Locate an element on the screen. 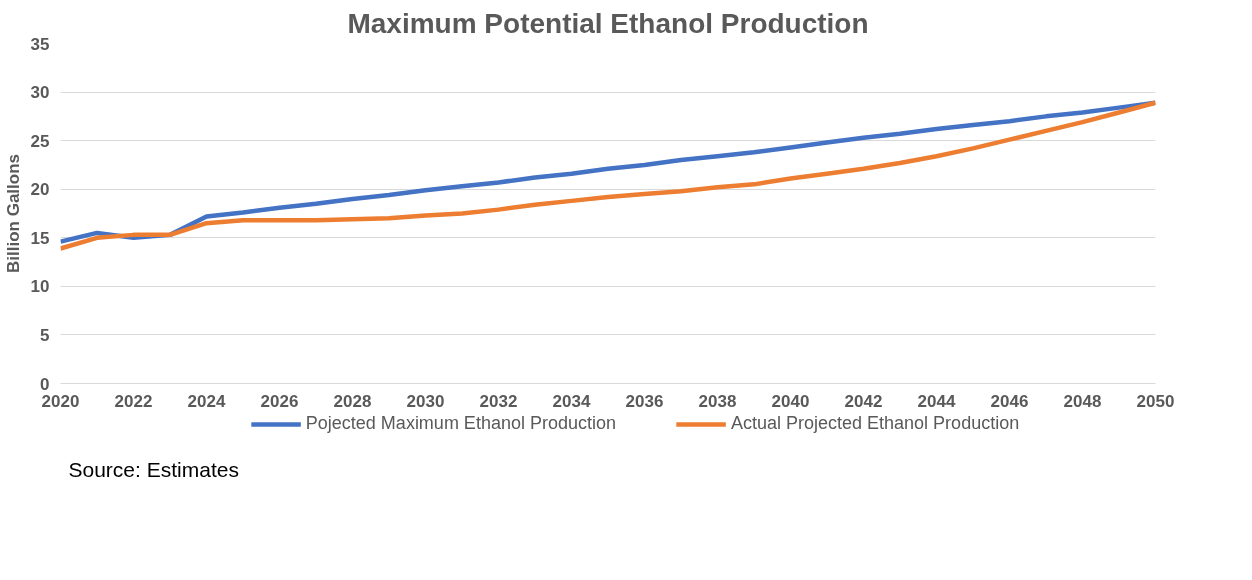 This screenshot has height=580, width=1252. x-tick-label: 2050 is located at coordinates (1155, 401).